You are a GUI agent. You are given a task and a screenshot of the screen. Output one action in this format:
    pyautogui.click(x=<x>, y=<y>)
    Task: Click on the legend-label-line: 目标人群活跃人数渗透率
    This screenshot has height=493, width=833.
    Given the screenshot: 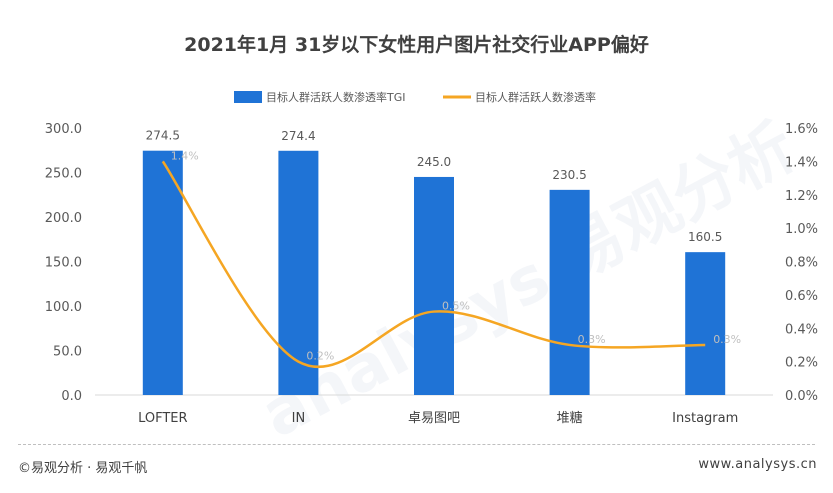 What is the action you would take?
    pyautogui.click(x=535, y=97)
    